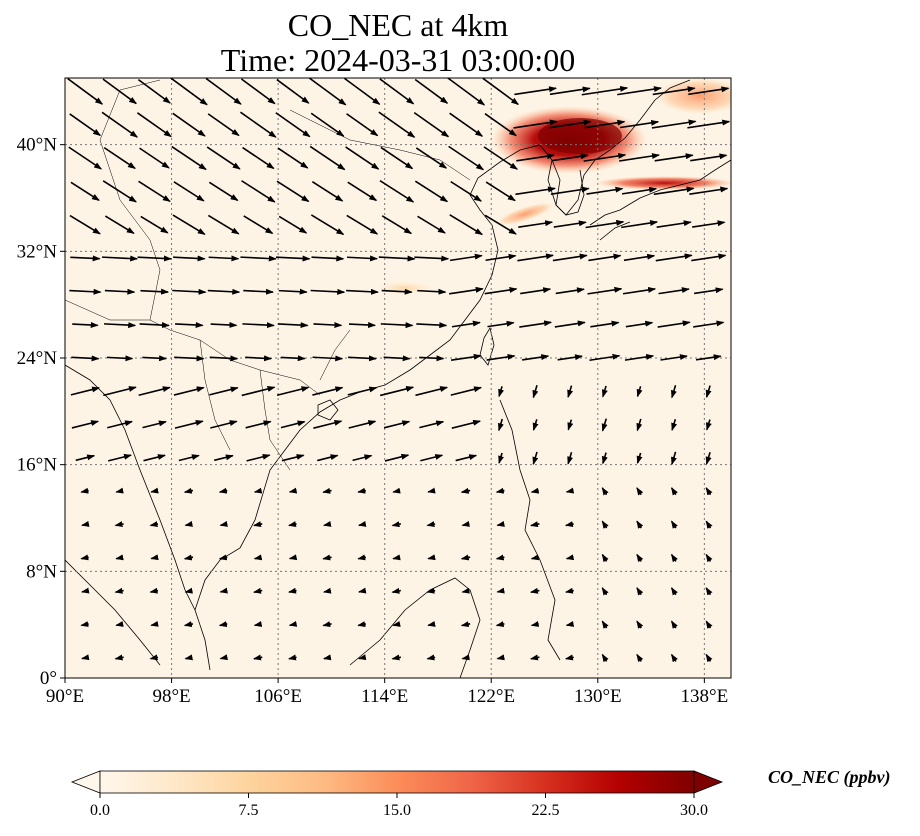 The image size is (920, 836). I want to click on colorbar-ticks: 0.0 7.5 15.0 22.5 30.0, so click(399, 806).